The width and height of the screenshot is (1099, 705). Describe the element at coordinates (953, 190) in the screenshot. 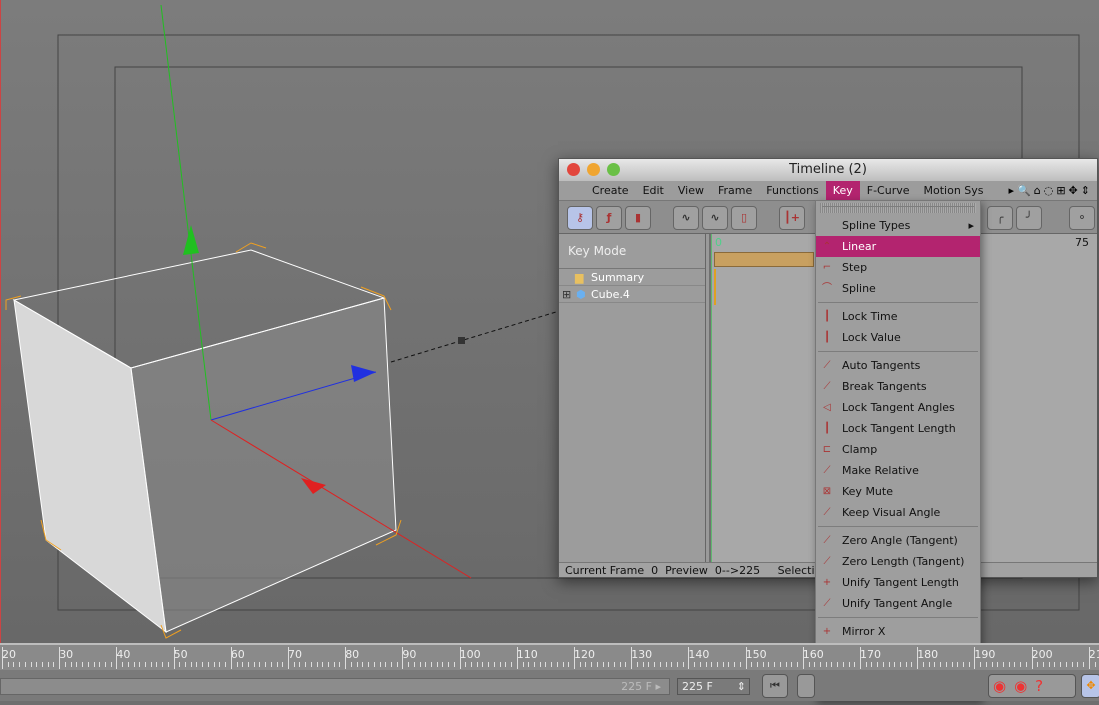

I see `menu-motion-system: Motion Sys` at that location.